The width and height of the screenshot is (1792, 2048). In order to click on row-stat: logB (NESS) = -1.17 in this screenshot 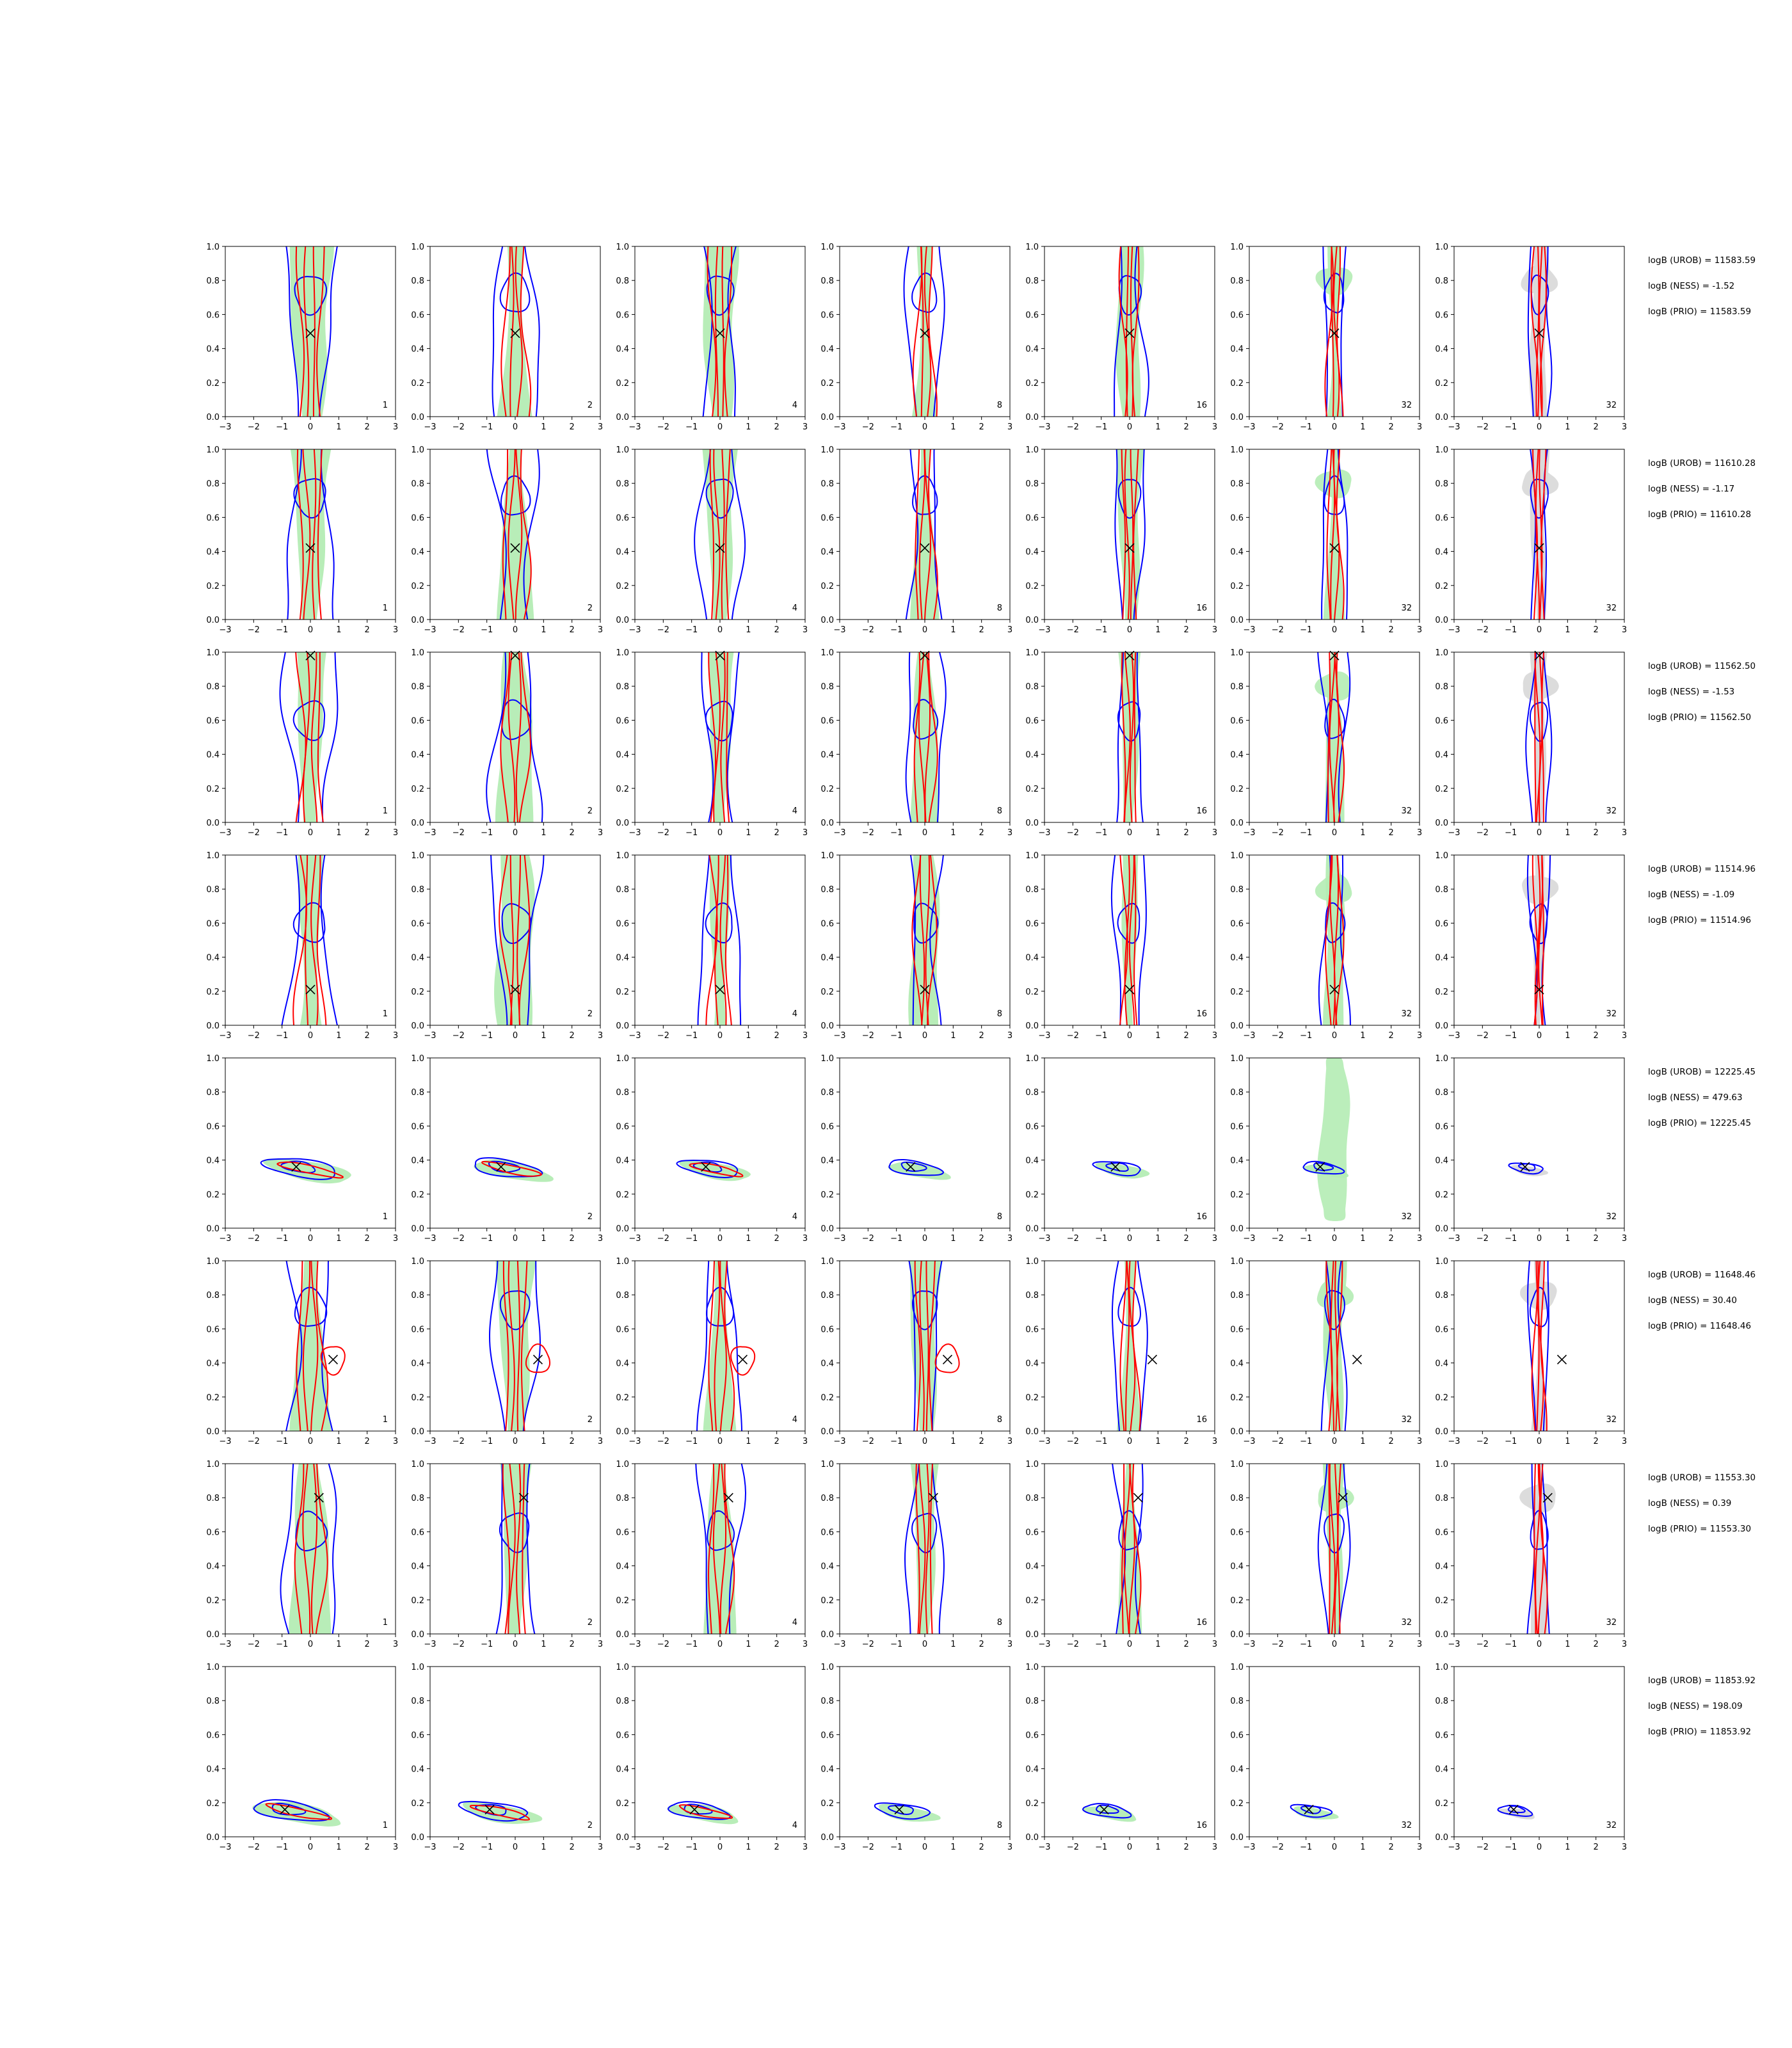, I will do `click(1691, 489)`.